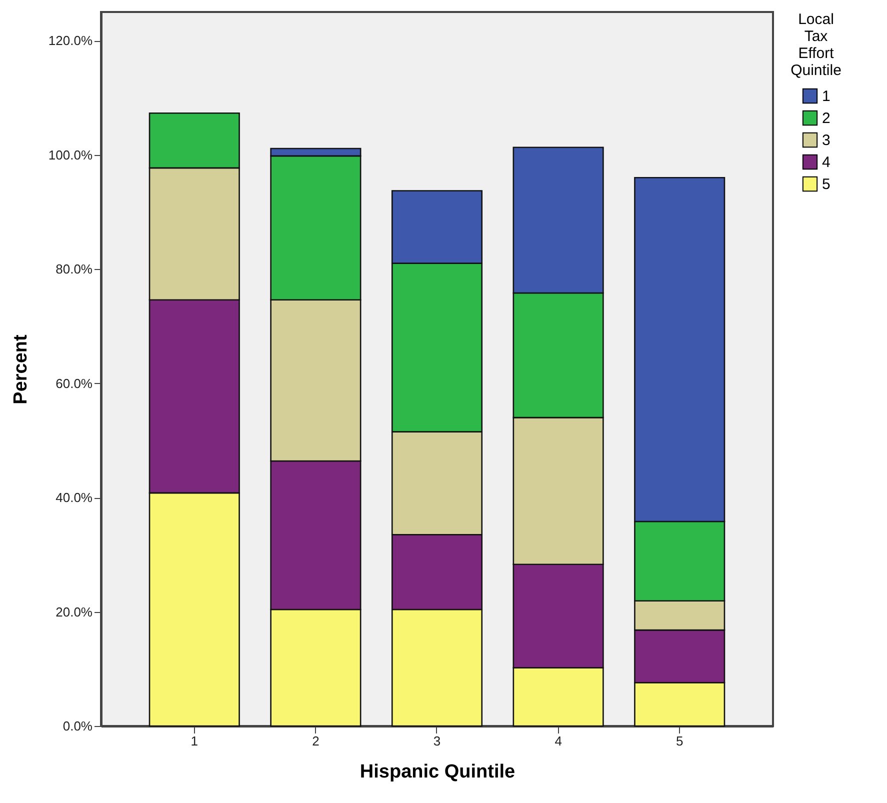 The height and width of the screenshot is (803, 887). I want to click on legend-title: Local Tax Effort Quintile, so click(816, 45).